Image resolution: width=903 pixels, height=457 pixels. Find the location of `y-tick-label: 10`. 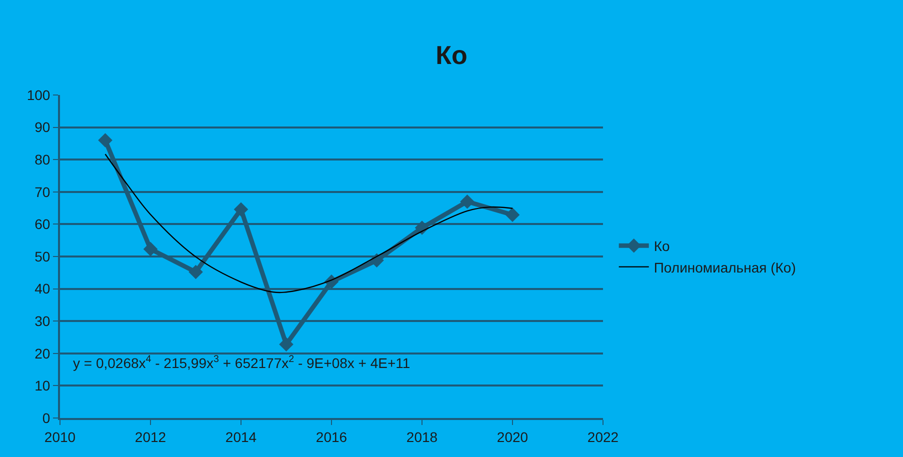

y-tick-label: 10 is located at coordinates (42, 386).